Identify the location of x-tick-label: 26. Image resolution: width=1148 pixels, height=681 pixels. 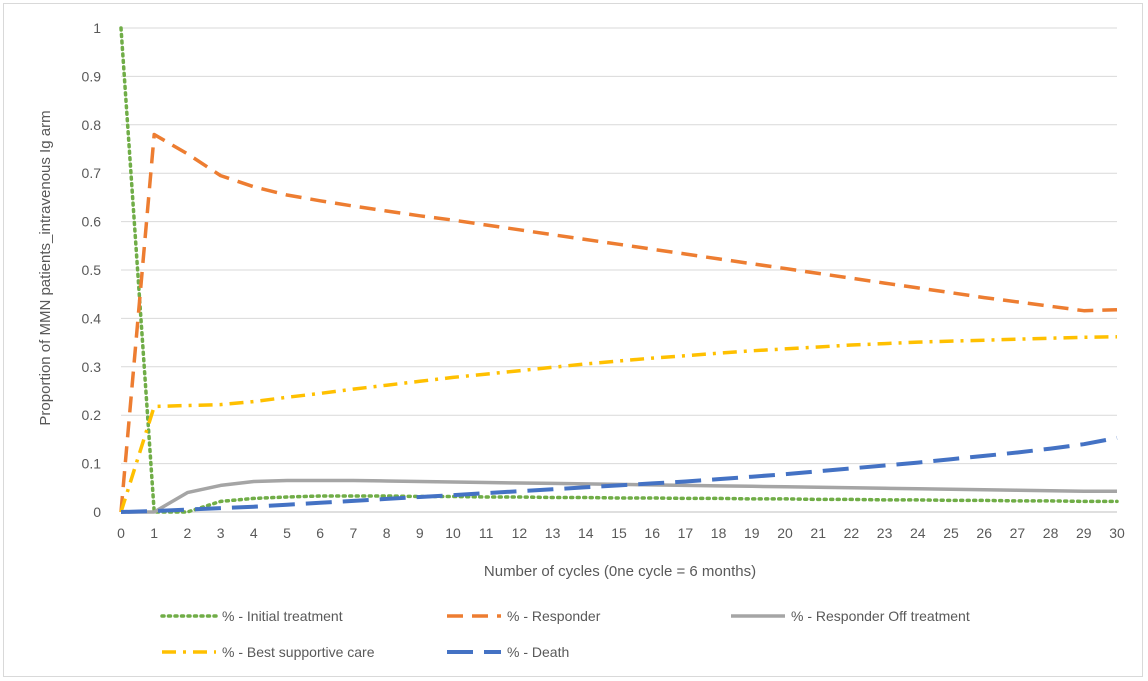
(984, 533).